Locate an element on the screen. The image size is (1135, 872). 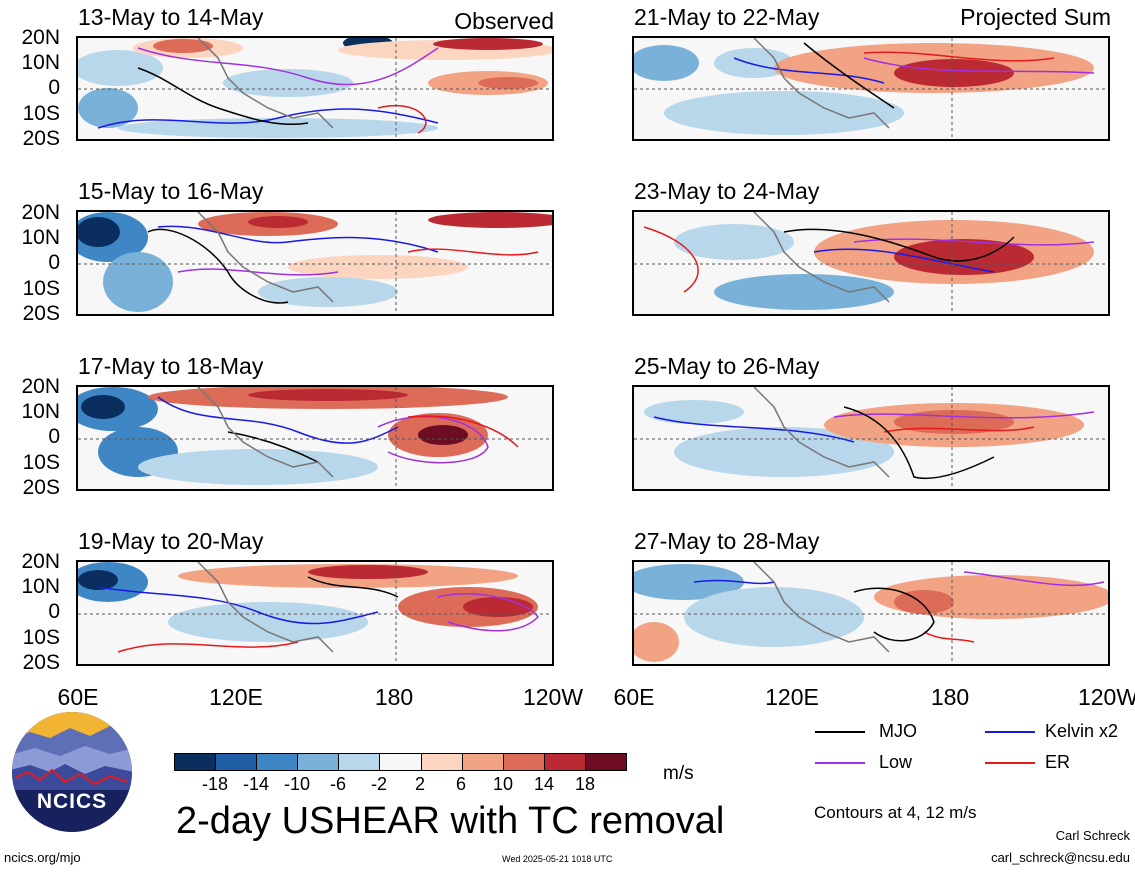
panel-title: 21-May to 22-May is located at coordinates (727, 17).